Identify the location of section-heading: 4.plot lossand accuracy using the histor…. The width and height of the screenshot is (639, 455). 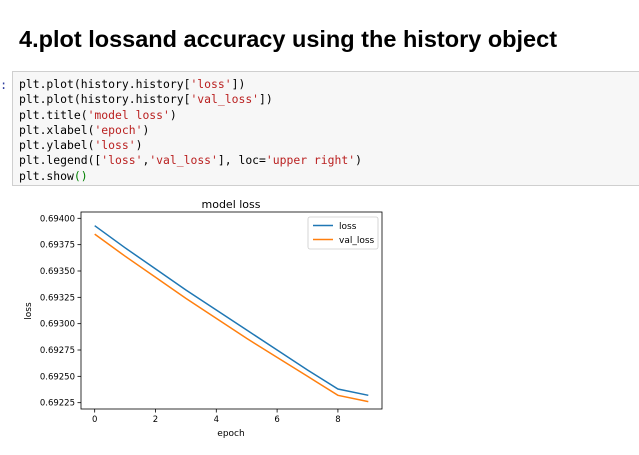
(288, 39).